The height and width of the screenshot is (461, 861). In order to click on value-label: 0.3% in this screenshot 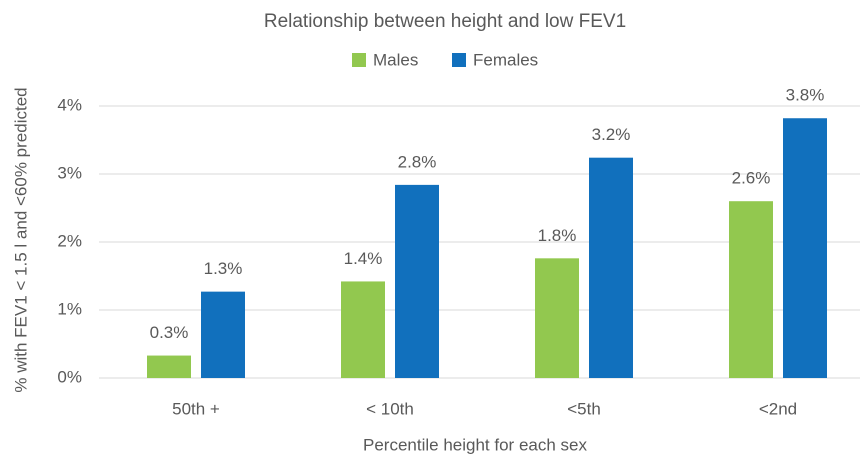, I will do `click(169, 332)`.